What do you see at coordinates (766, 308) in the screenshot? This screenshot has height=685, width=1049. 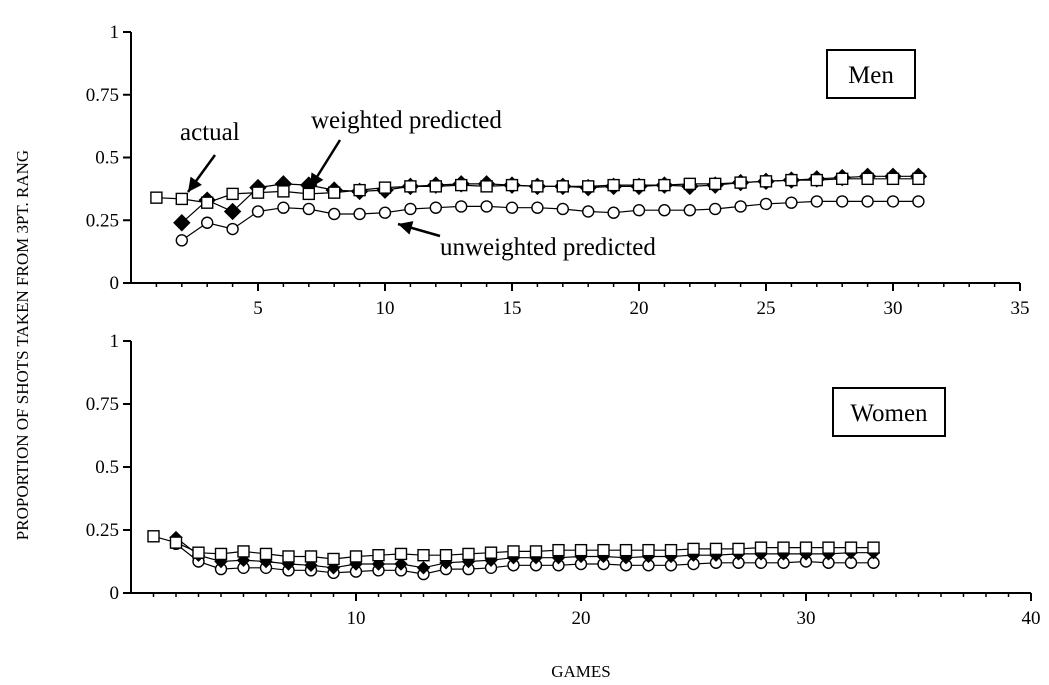 I see `x-tick-label: 25` at bounding box center [766, 308].